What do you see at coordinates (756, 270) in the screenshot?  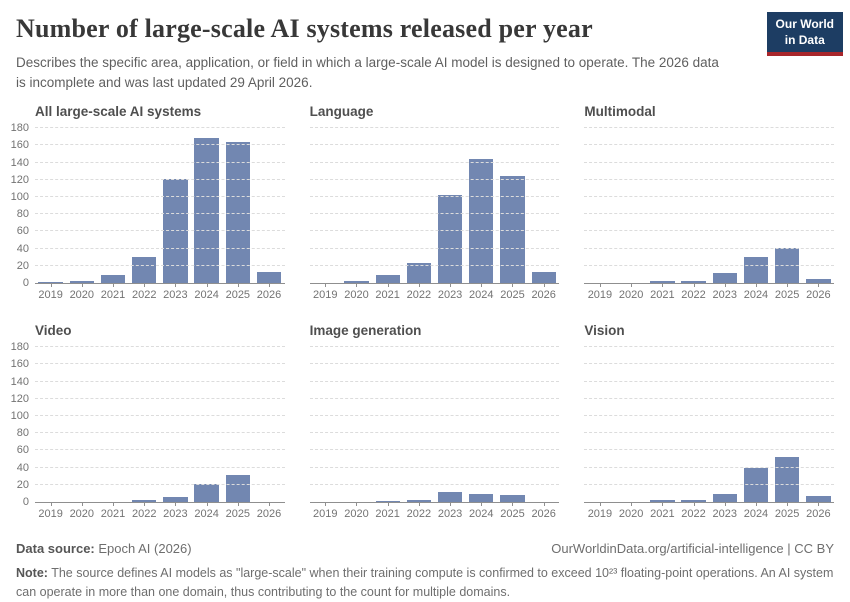 I see `bar-multimodal-2024` at bounding box center [756, 270].